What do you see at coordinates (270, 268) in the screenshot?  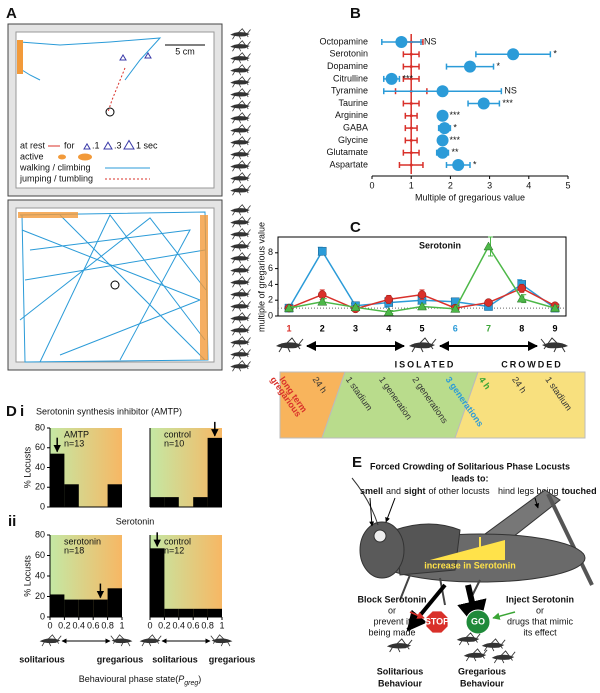 I see `y-tick-label: 6` at bounding box center [270, 268].